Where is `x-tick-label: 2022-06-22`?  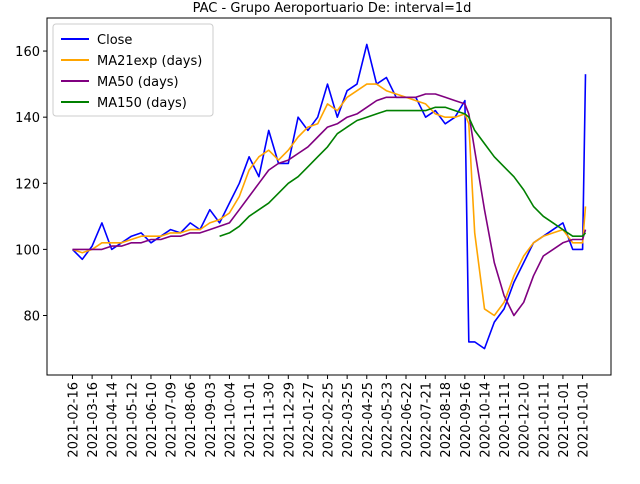 x-tick-label: 2022-06-22 is located at coordinates (407, 420).